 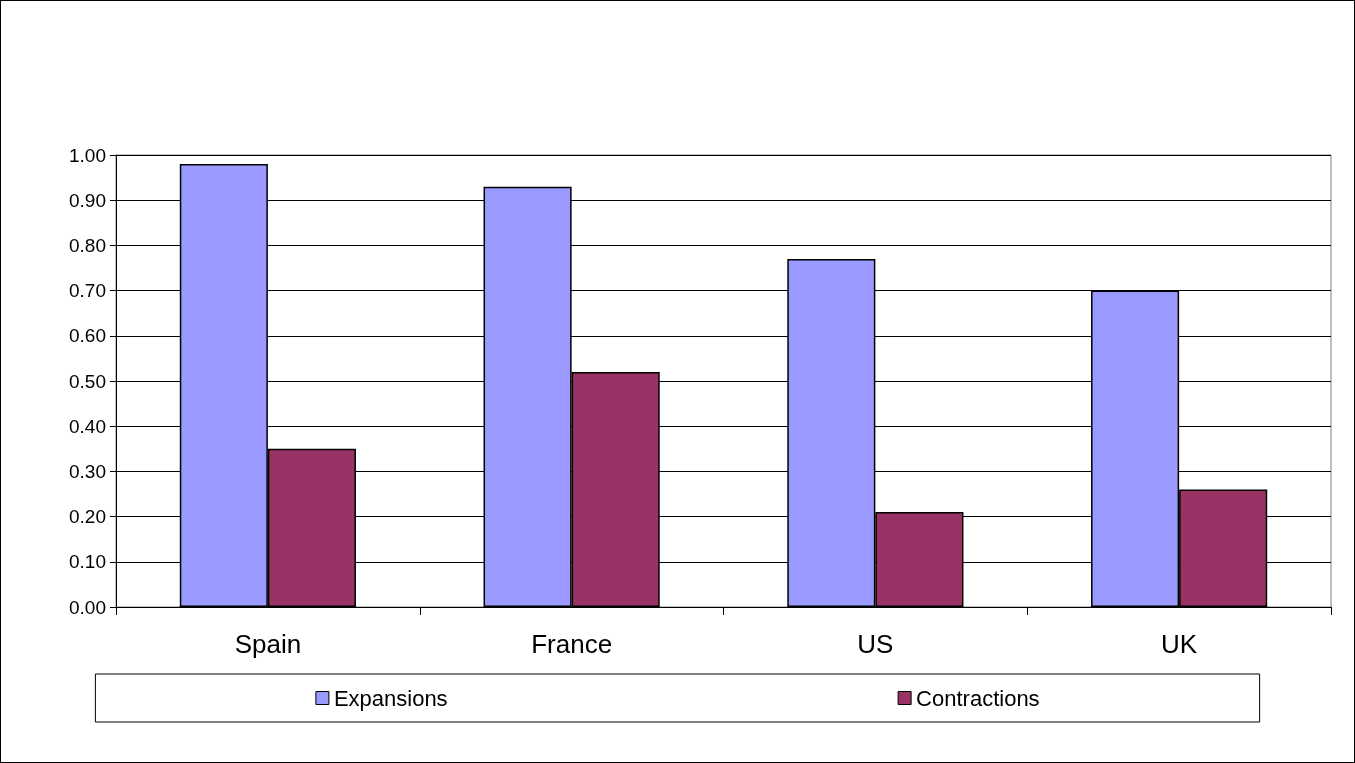 I want to click on y-tick-label: 1.00, so click(x=87, y=155).